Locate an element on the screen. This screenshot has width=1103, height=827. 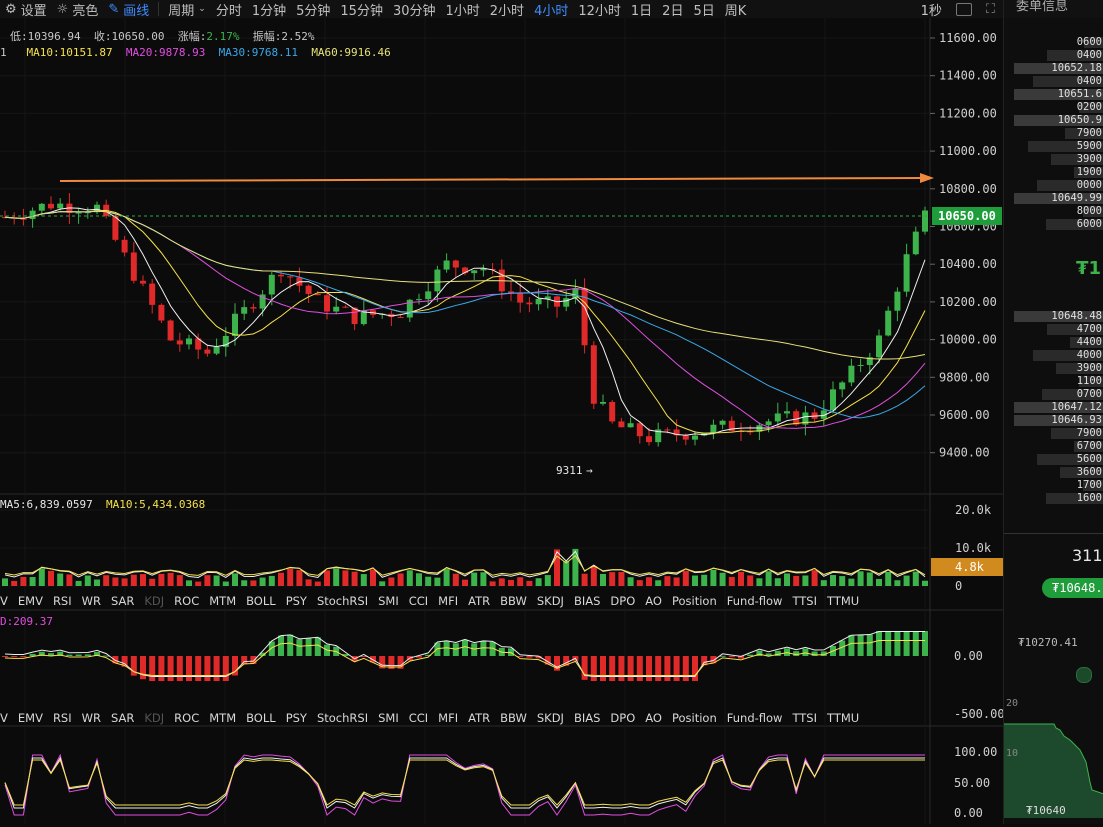
order-book-row: 5600 is located at coordinates (1058, 459).